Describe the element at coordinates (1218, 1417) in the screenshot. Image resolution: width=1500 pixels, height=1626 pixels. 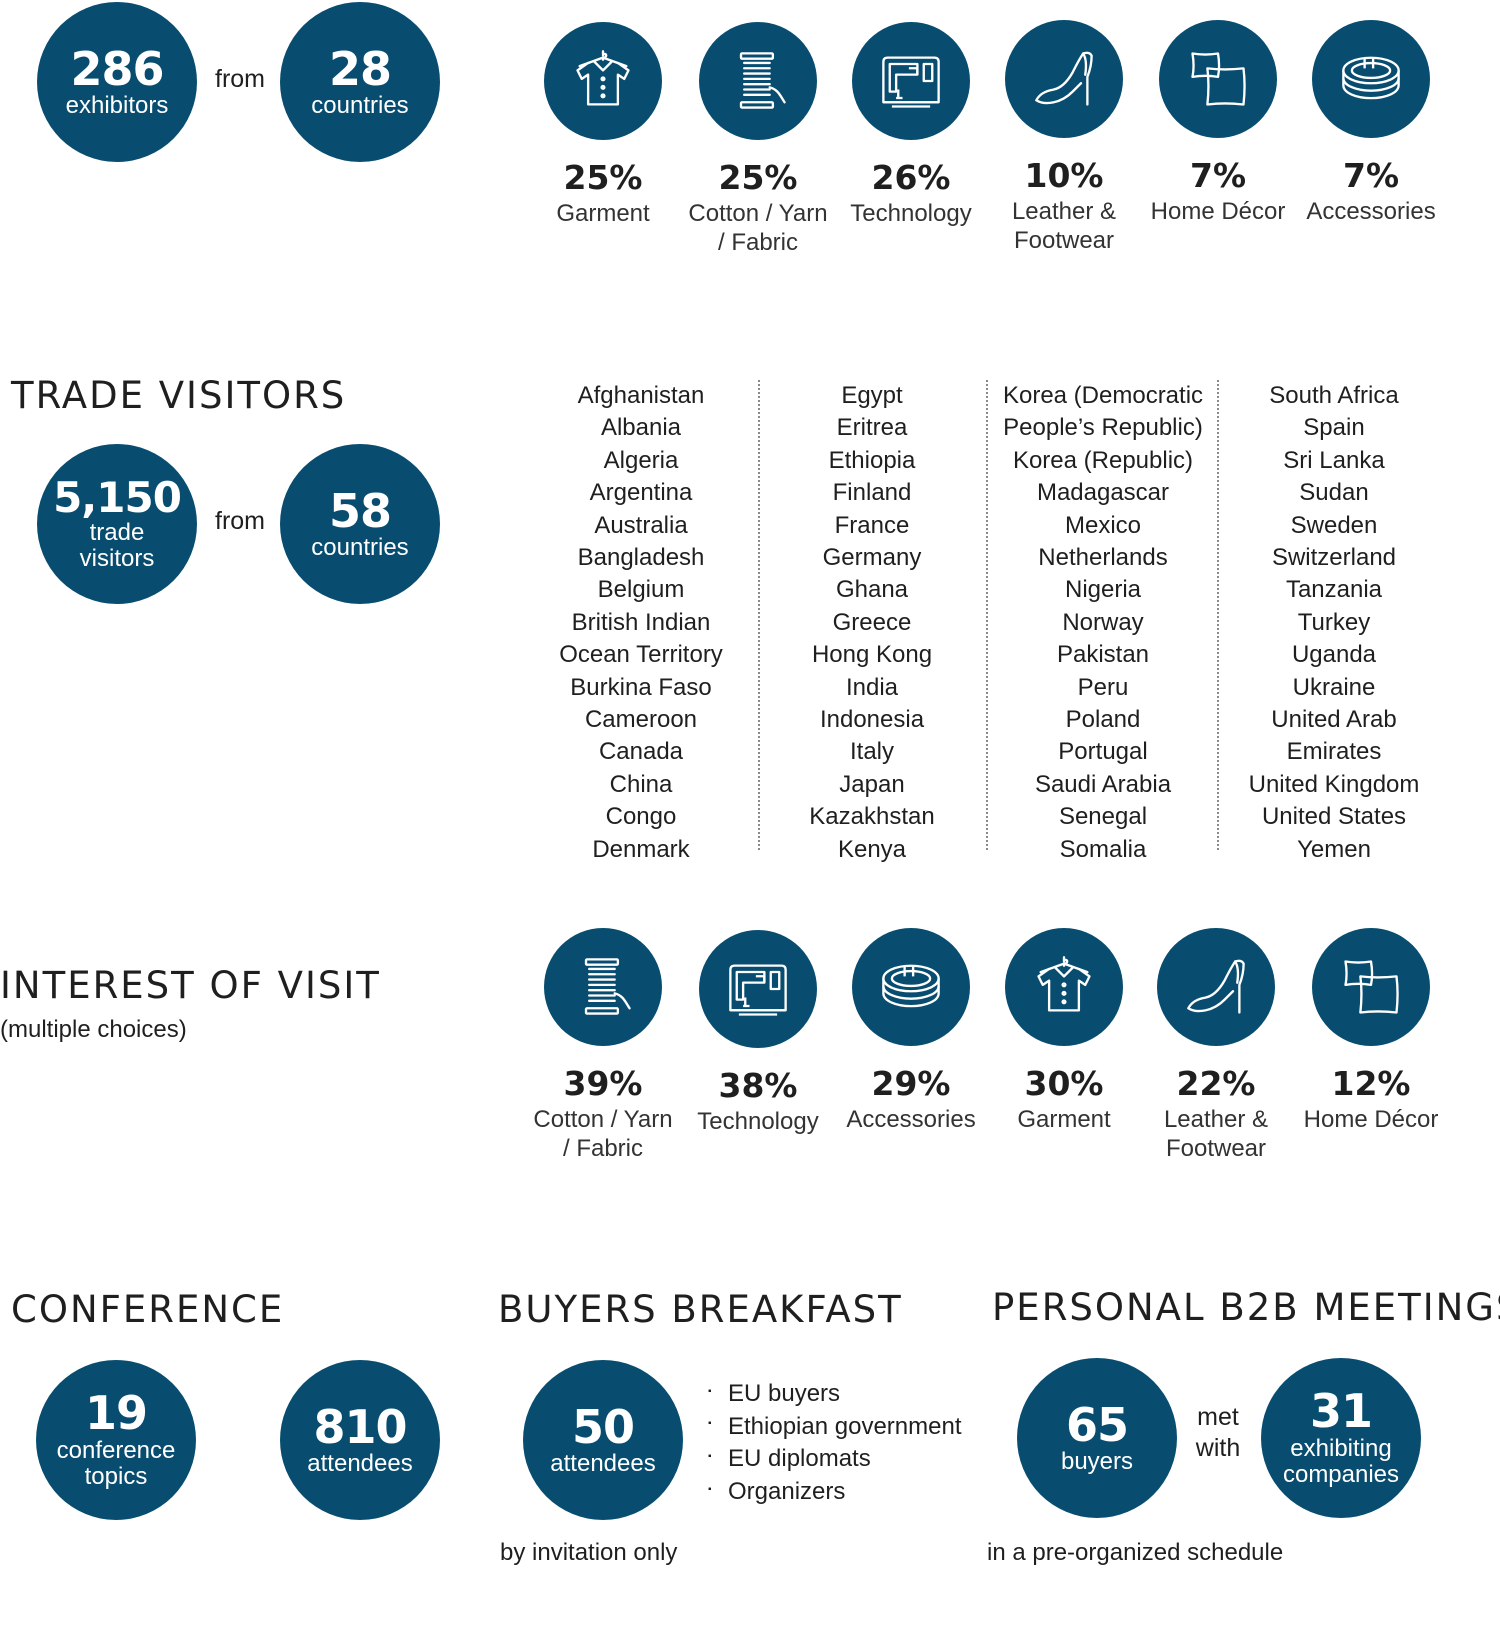
I see `b2b-connector-line1: met` at that location.